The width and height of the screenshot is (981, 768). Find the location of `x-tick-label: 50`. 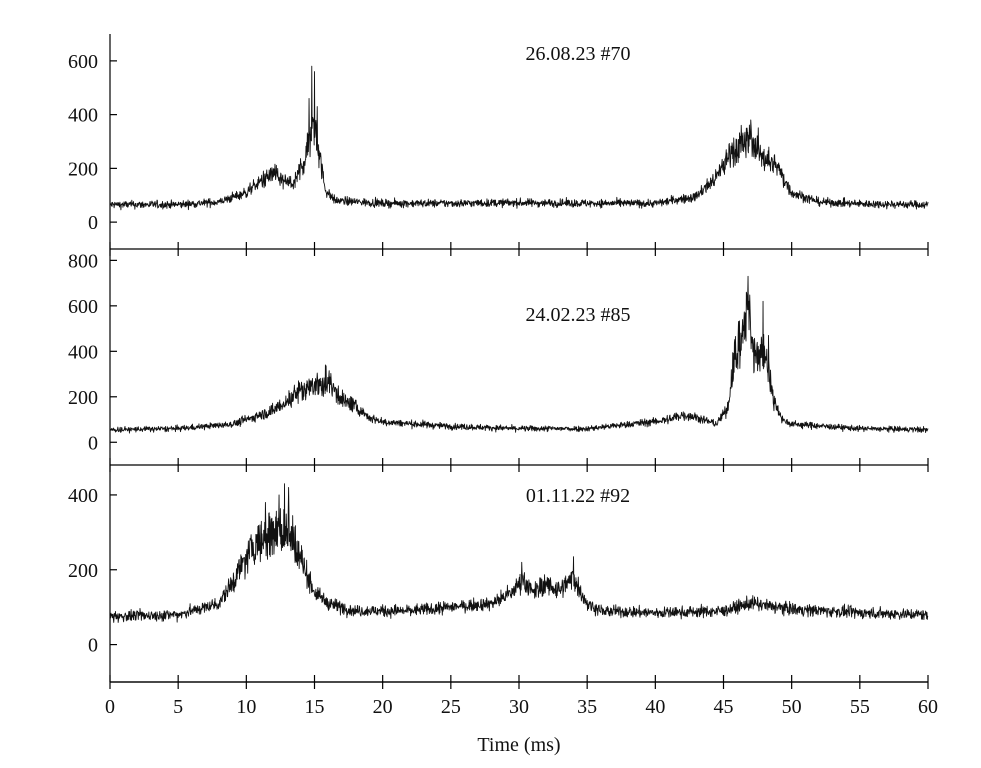

x-tick-label: 50 is located at coordinates (792, 707).